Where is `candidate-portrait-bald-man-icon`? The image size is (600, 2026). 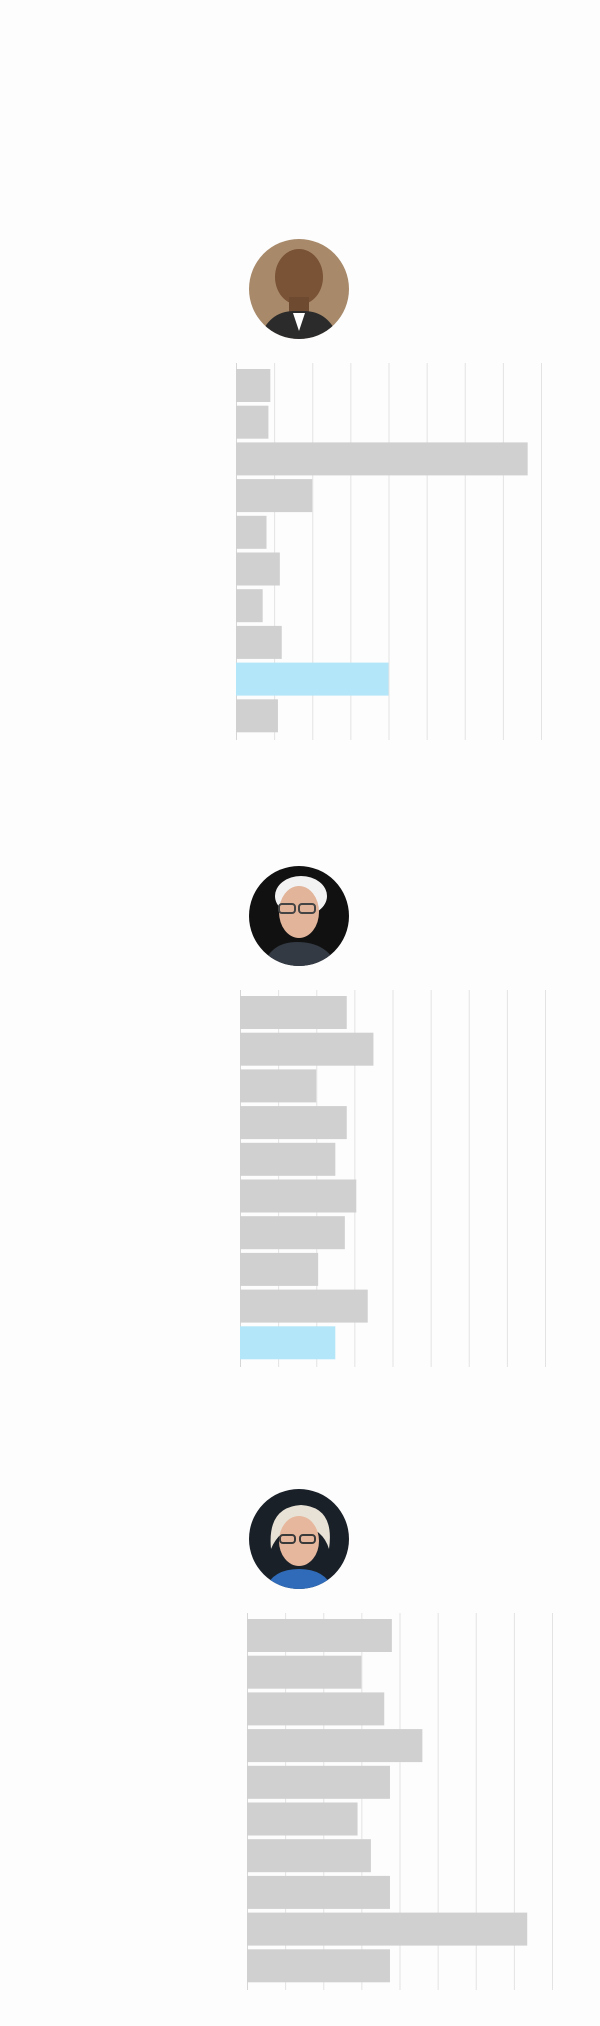
candidate-portrait-bald-man-icon is located at coordinates (299, 289).